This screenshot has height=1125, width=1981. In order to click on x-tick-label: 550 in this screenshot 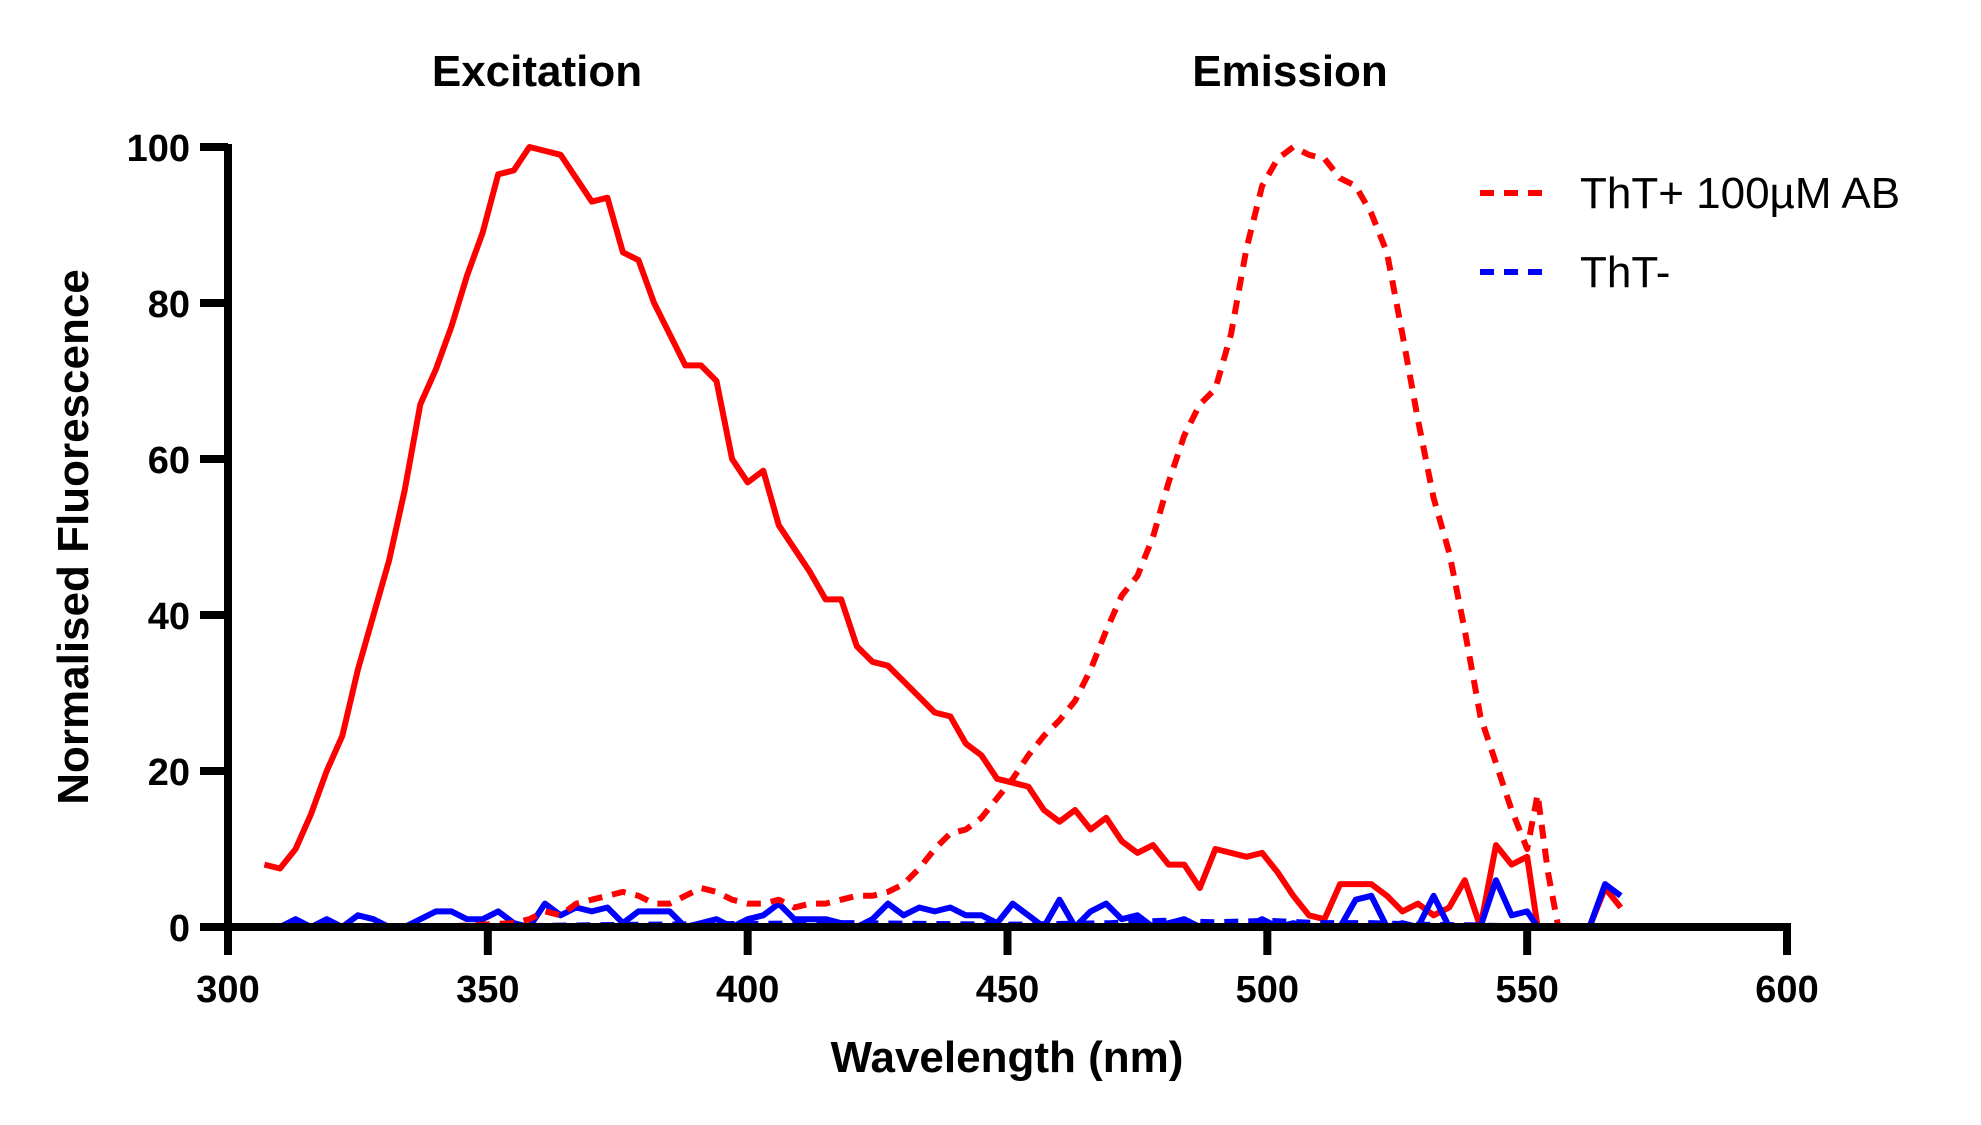, I will do `click(1526, 990)`.